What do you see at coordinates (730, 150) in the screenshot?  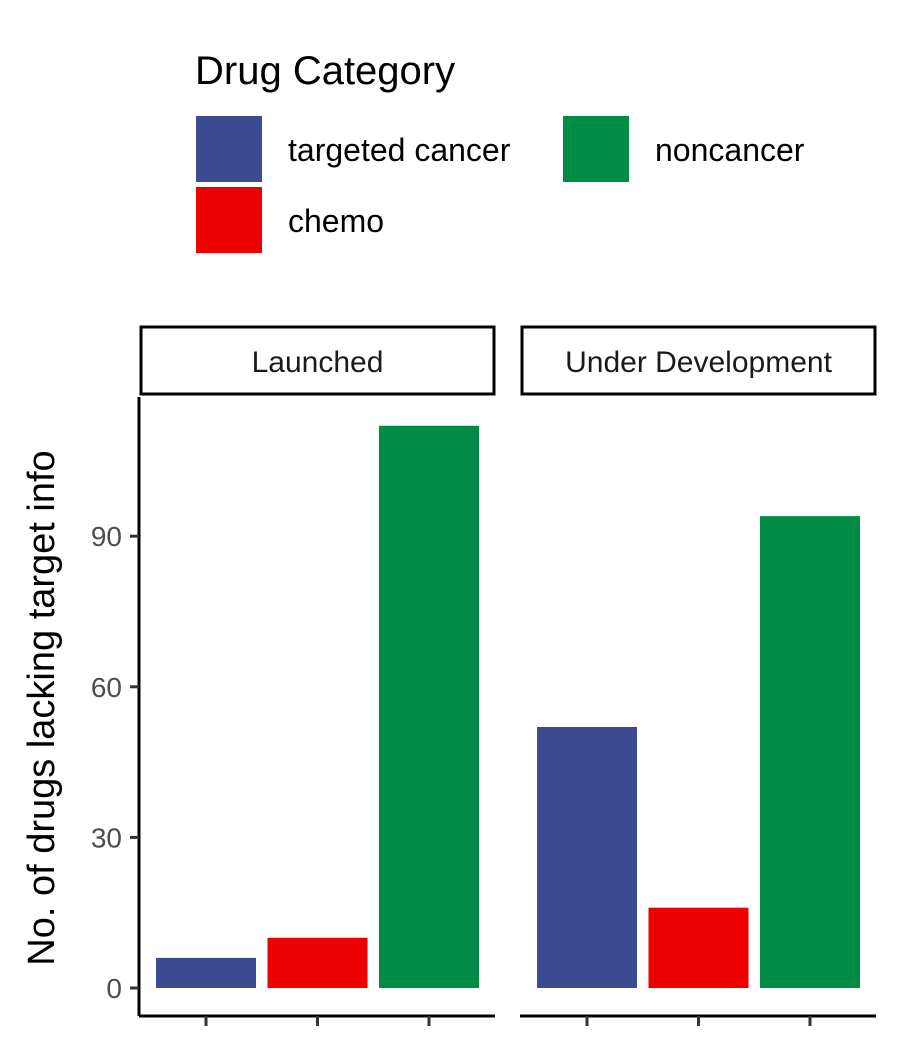 I see `legend-label-noncancer: noncancer` at bounding box center [730, 150].